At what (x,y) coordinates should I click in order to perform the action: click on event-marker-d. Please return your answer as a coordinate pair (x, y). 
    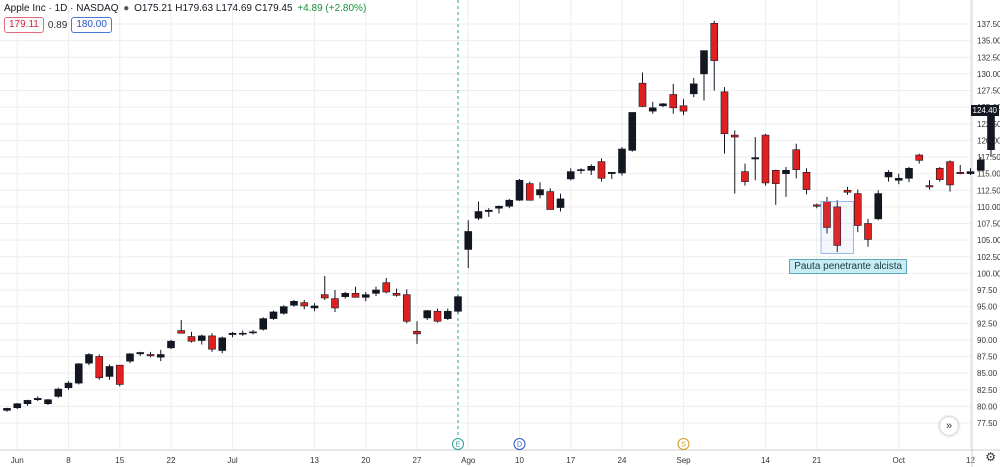
    Looking at the image, I should click on (519, 444).